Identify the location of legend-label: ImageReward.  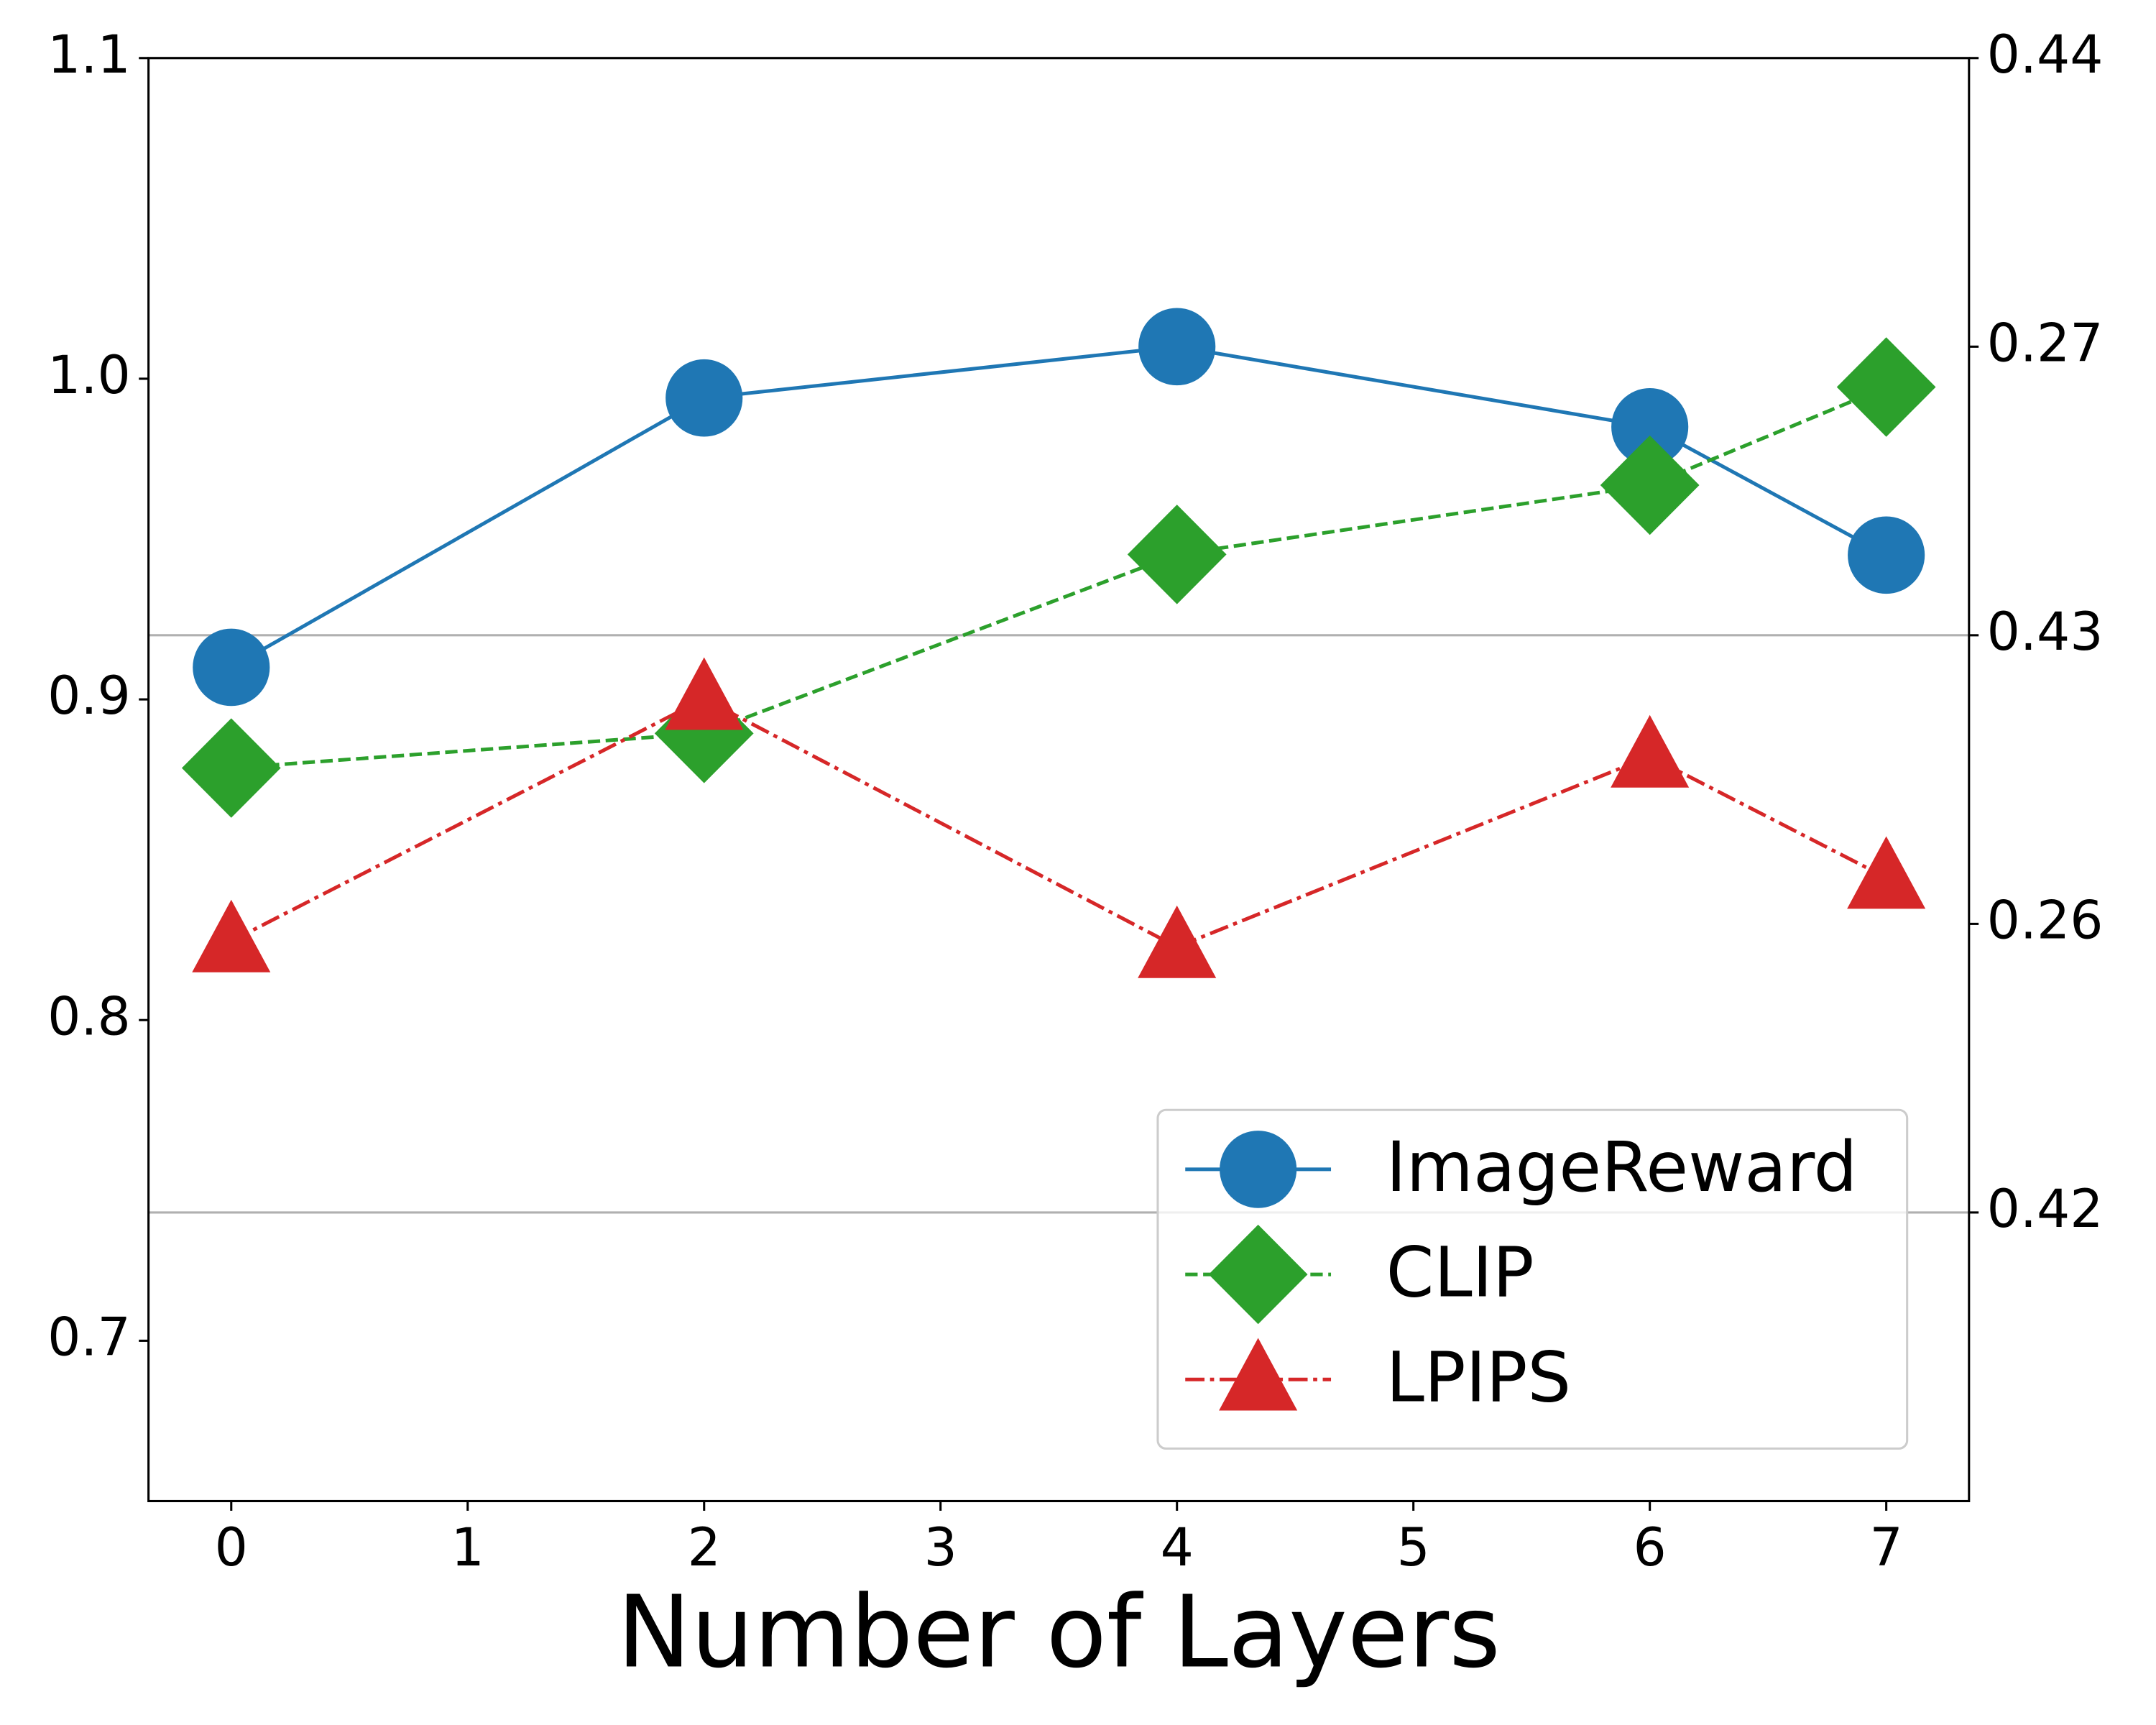
(1622, 1167).